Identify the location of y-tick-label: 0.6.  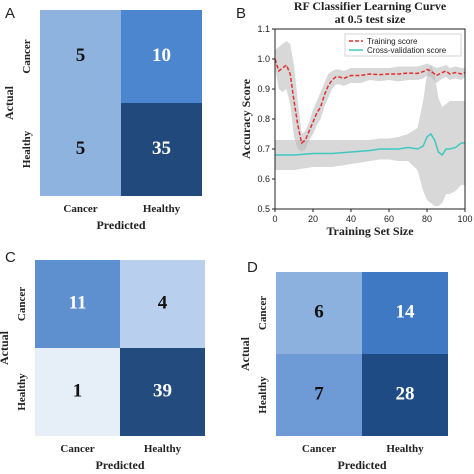
(263, 179).